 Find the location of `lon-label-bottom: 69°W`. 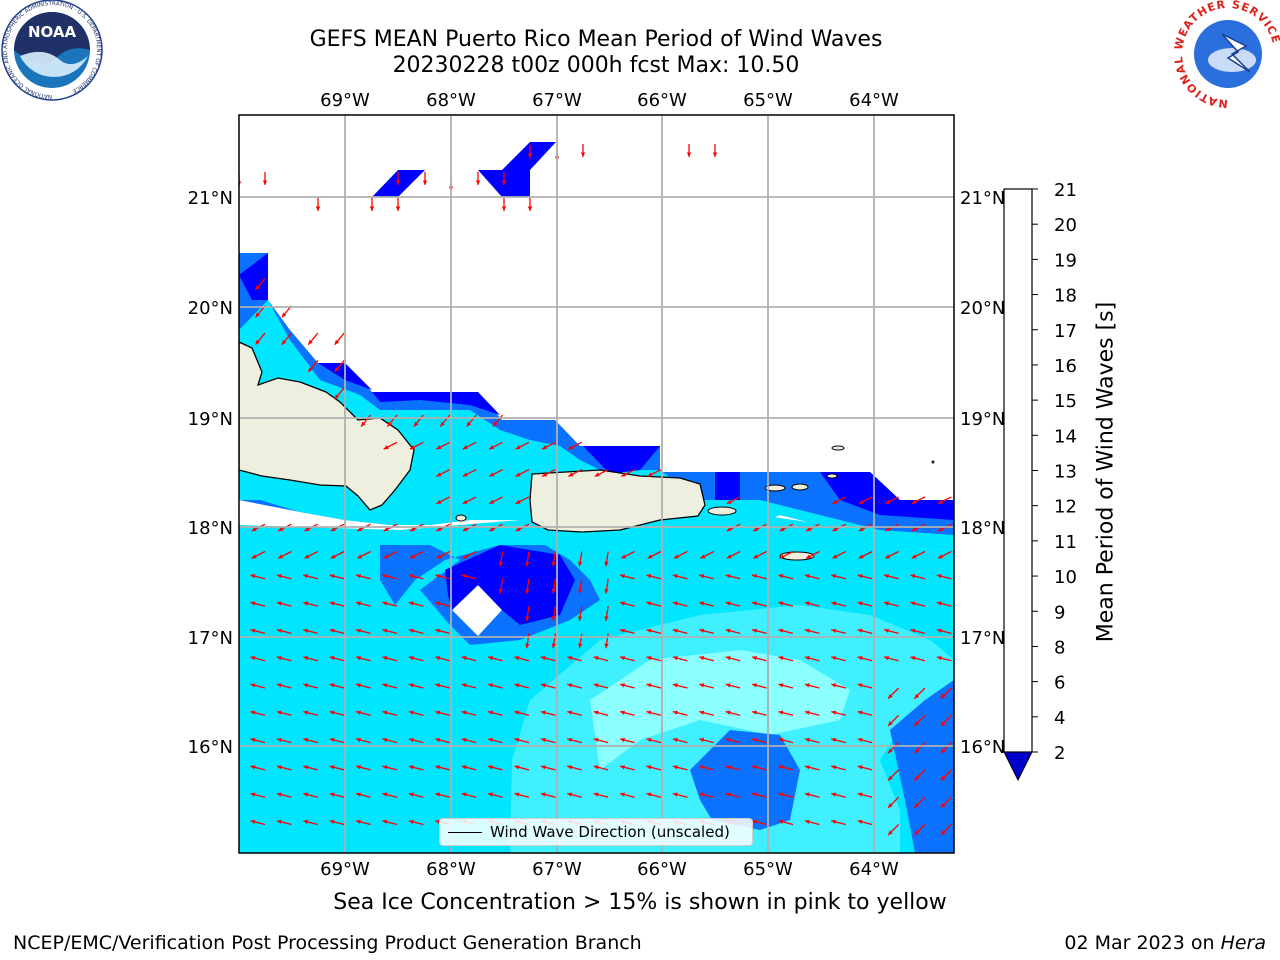

lon-label-bottom: 69°W is located at coordinates (345, 869).